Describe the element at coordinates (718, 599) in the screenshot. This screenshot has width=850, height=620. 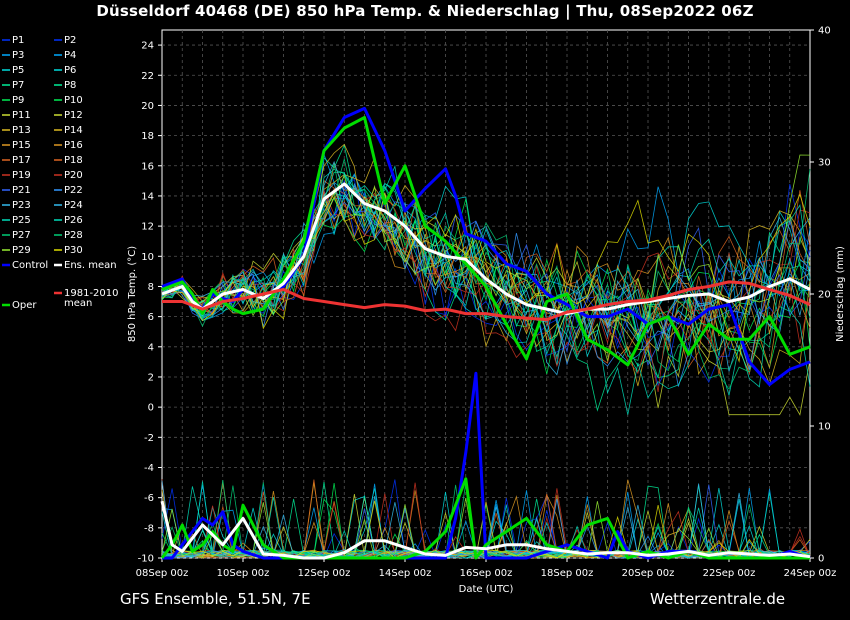
I see `source-label: Wetterzentrale.de` at that location.